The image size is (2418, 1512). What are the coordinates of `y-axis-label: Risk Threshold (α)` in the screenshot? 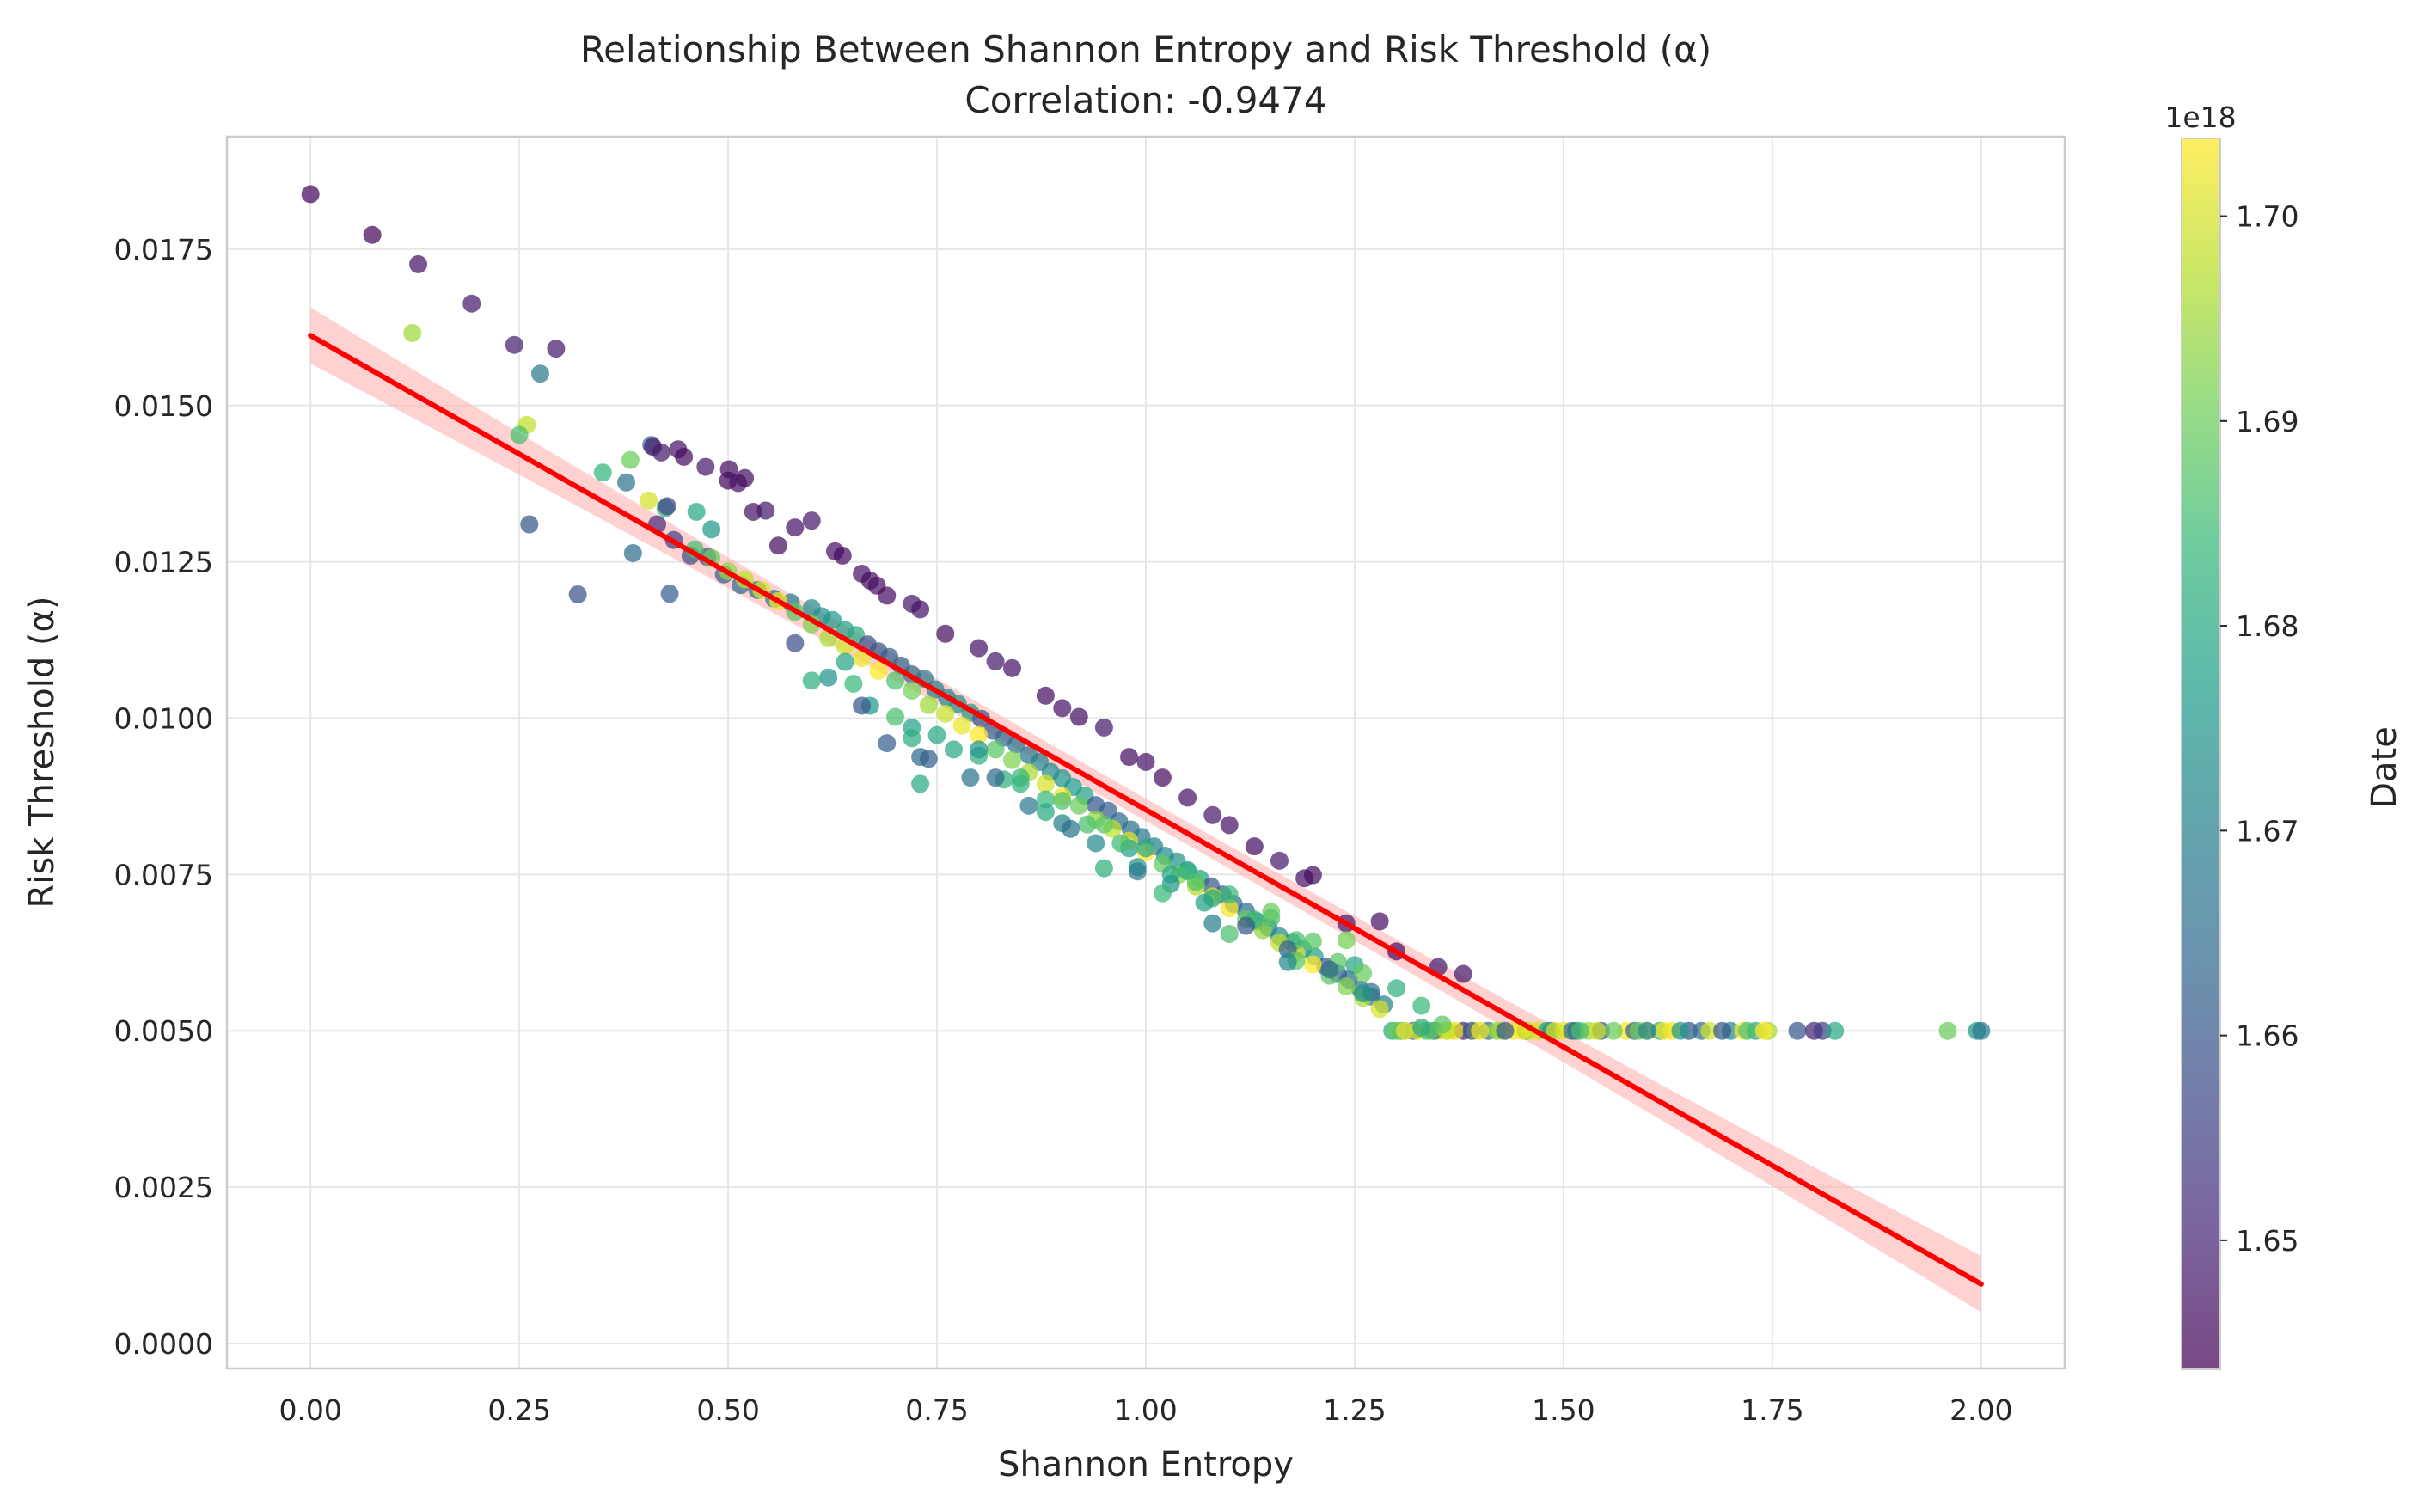 It's located at (42, 752).